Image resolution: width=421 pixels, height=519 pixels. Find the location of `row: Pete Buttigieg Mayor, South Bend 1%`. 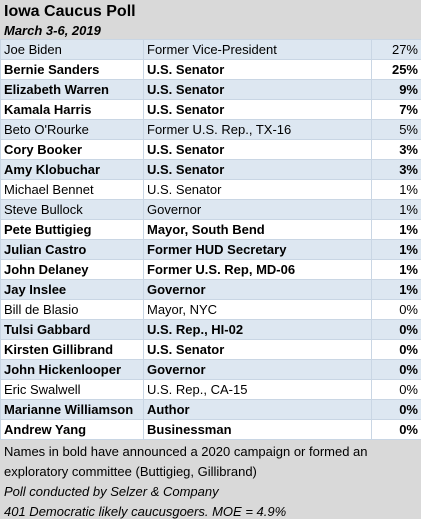

row: Pete Buttigieg Mayor, South Bend 1% is located at coordinates (210, 229).